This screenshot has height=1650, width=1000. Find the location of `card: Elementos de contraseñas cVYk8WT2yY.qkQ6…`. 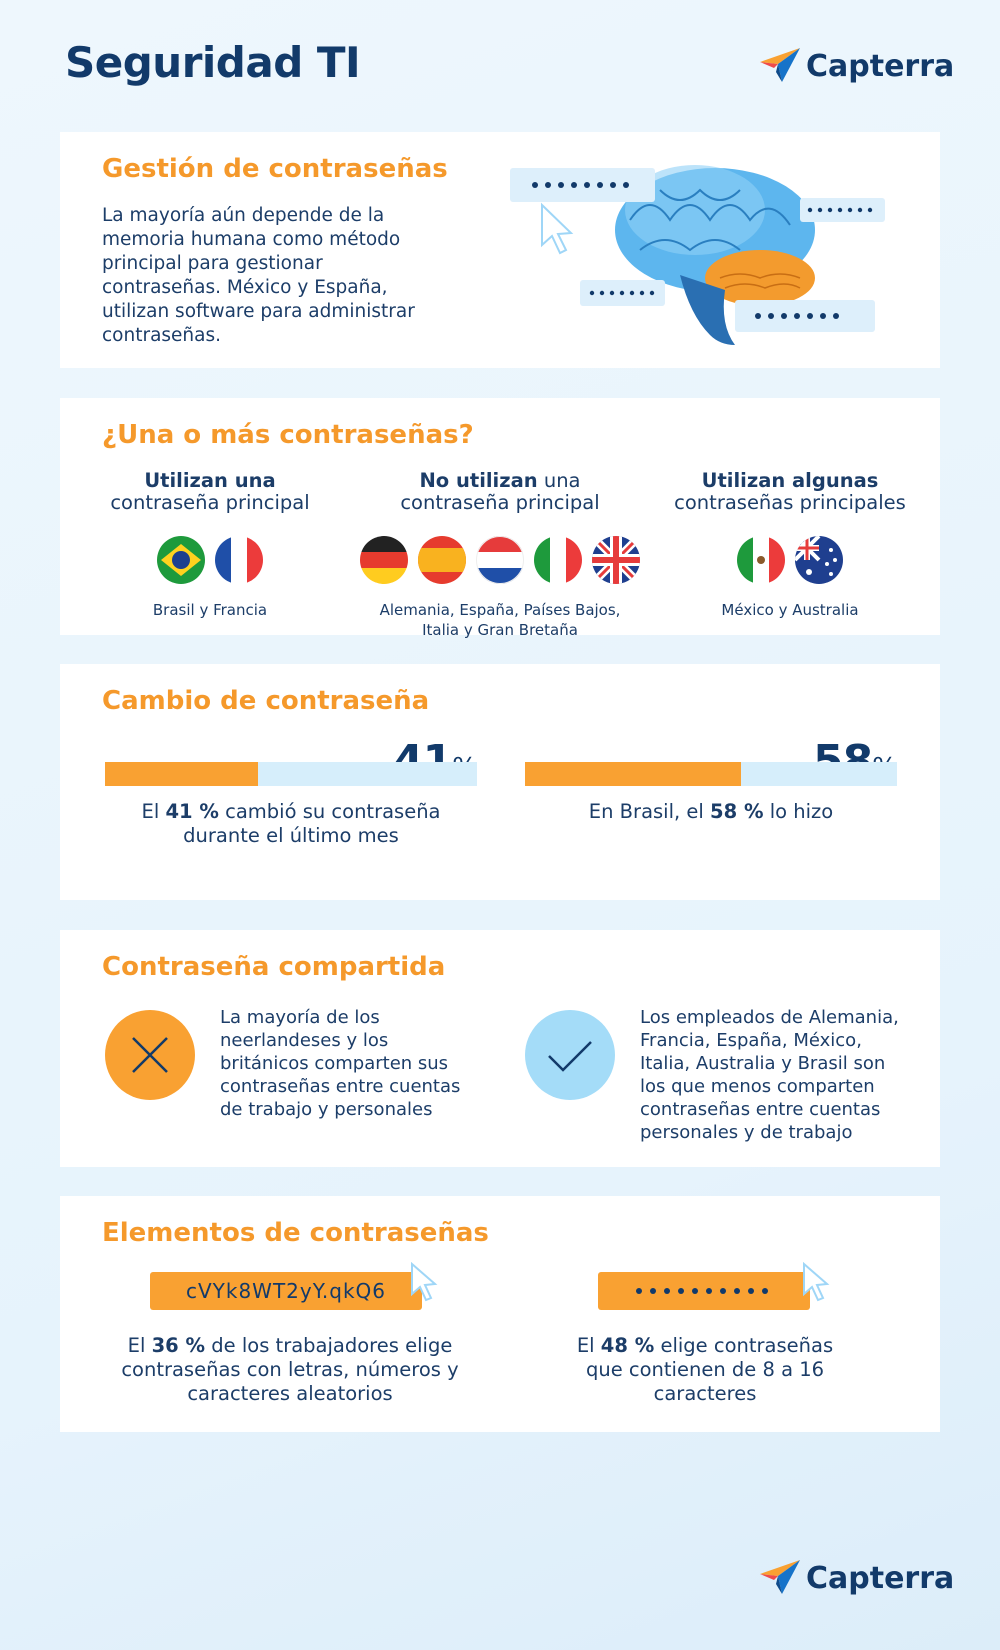

card: Elementos de contraseñas cVYk8WT2yY.qkQ6… is located at coordinates (500, 1314).